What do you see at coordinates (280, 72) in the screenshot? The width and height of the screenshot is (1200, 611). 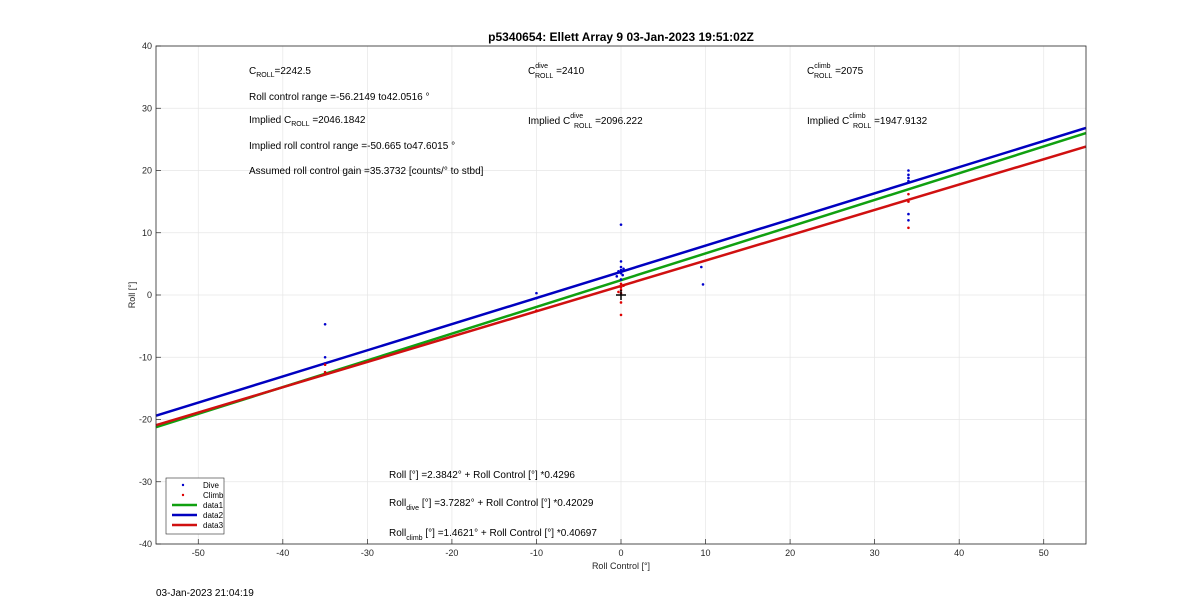 I see `c-roll-text: CROLL=2242.5` at bounding box center [280, 72].